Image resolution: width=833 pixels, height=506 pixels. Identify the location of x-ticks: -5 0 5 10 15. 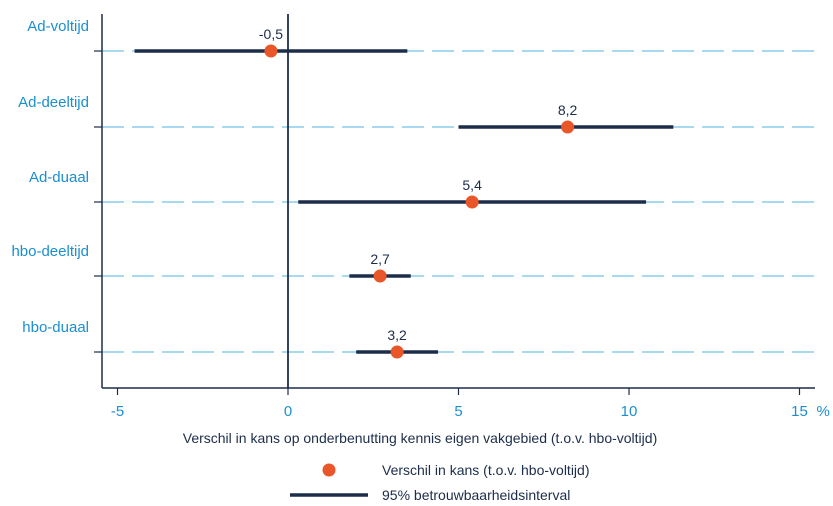
(459, 404).